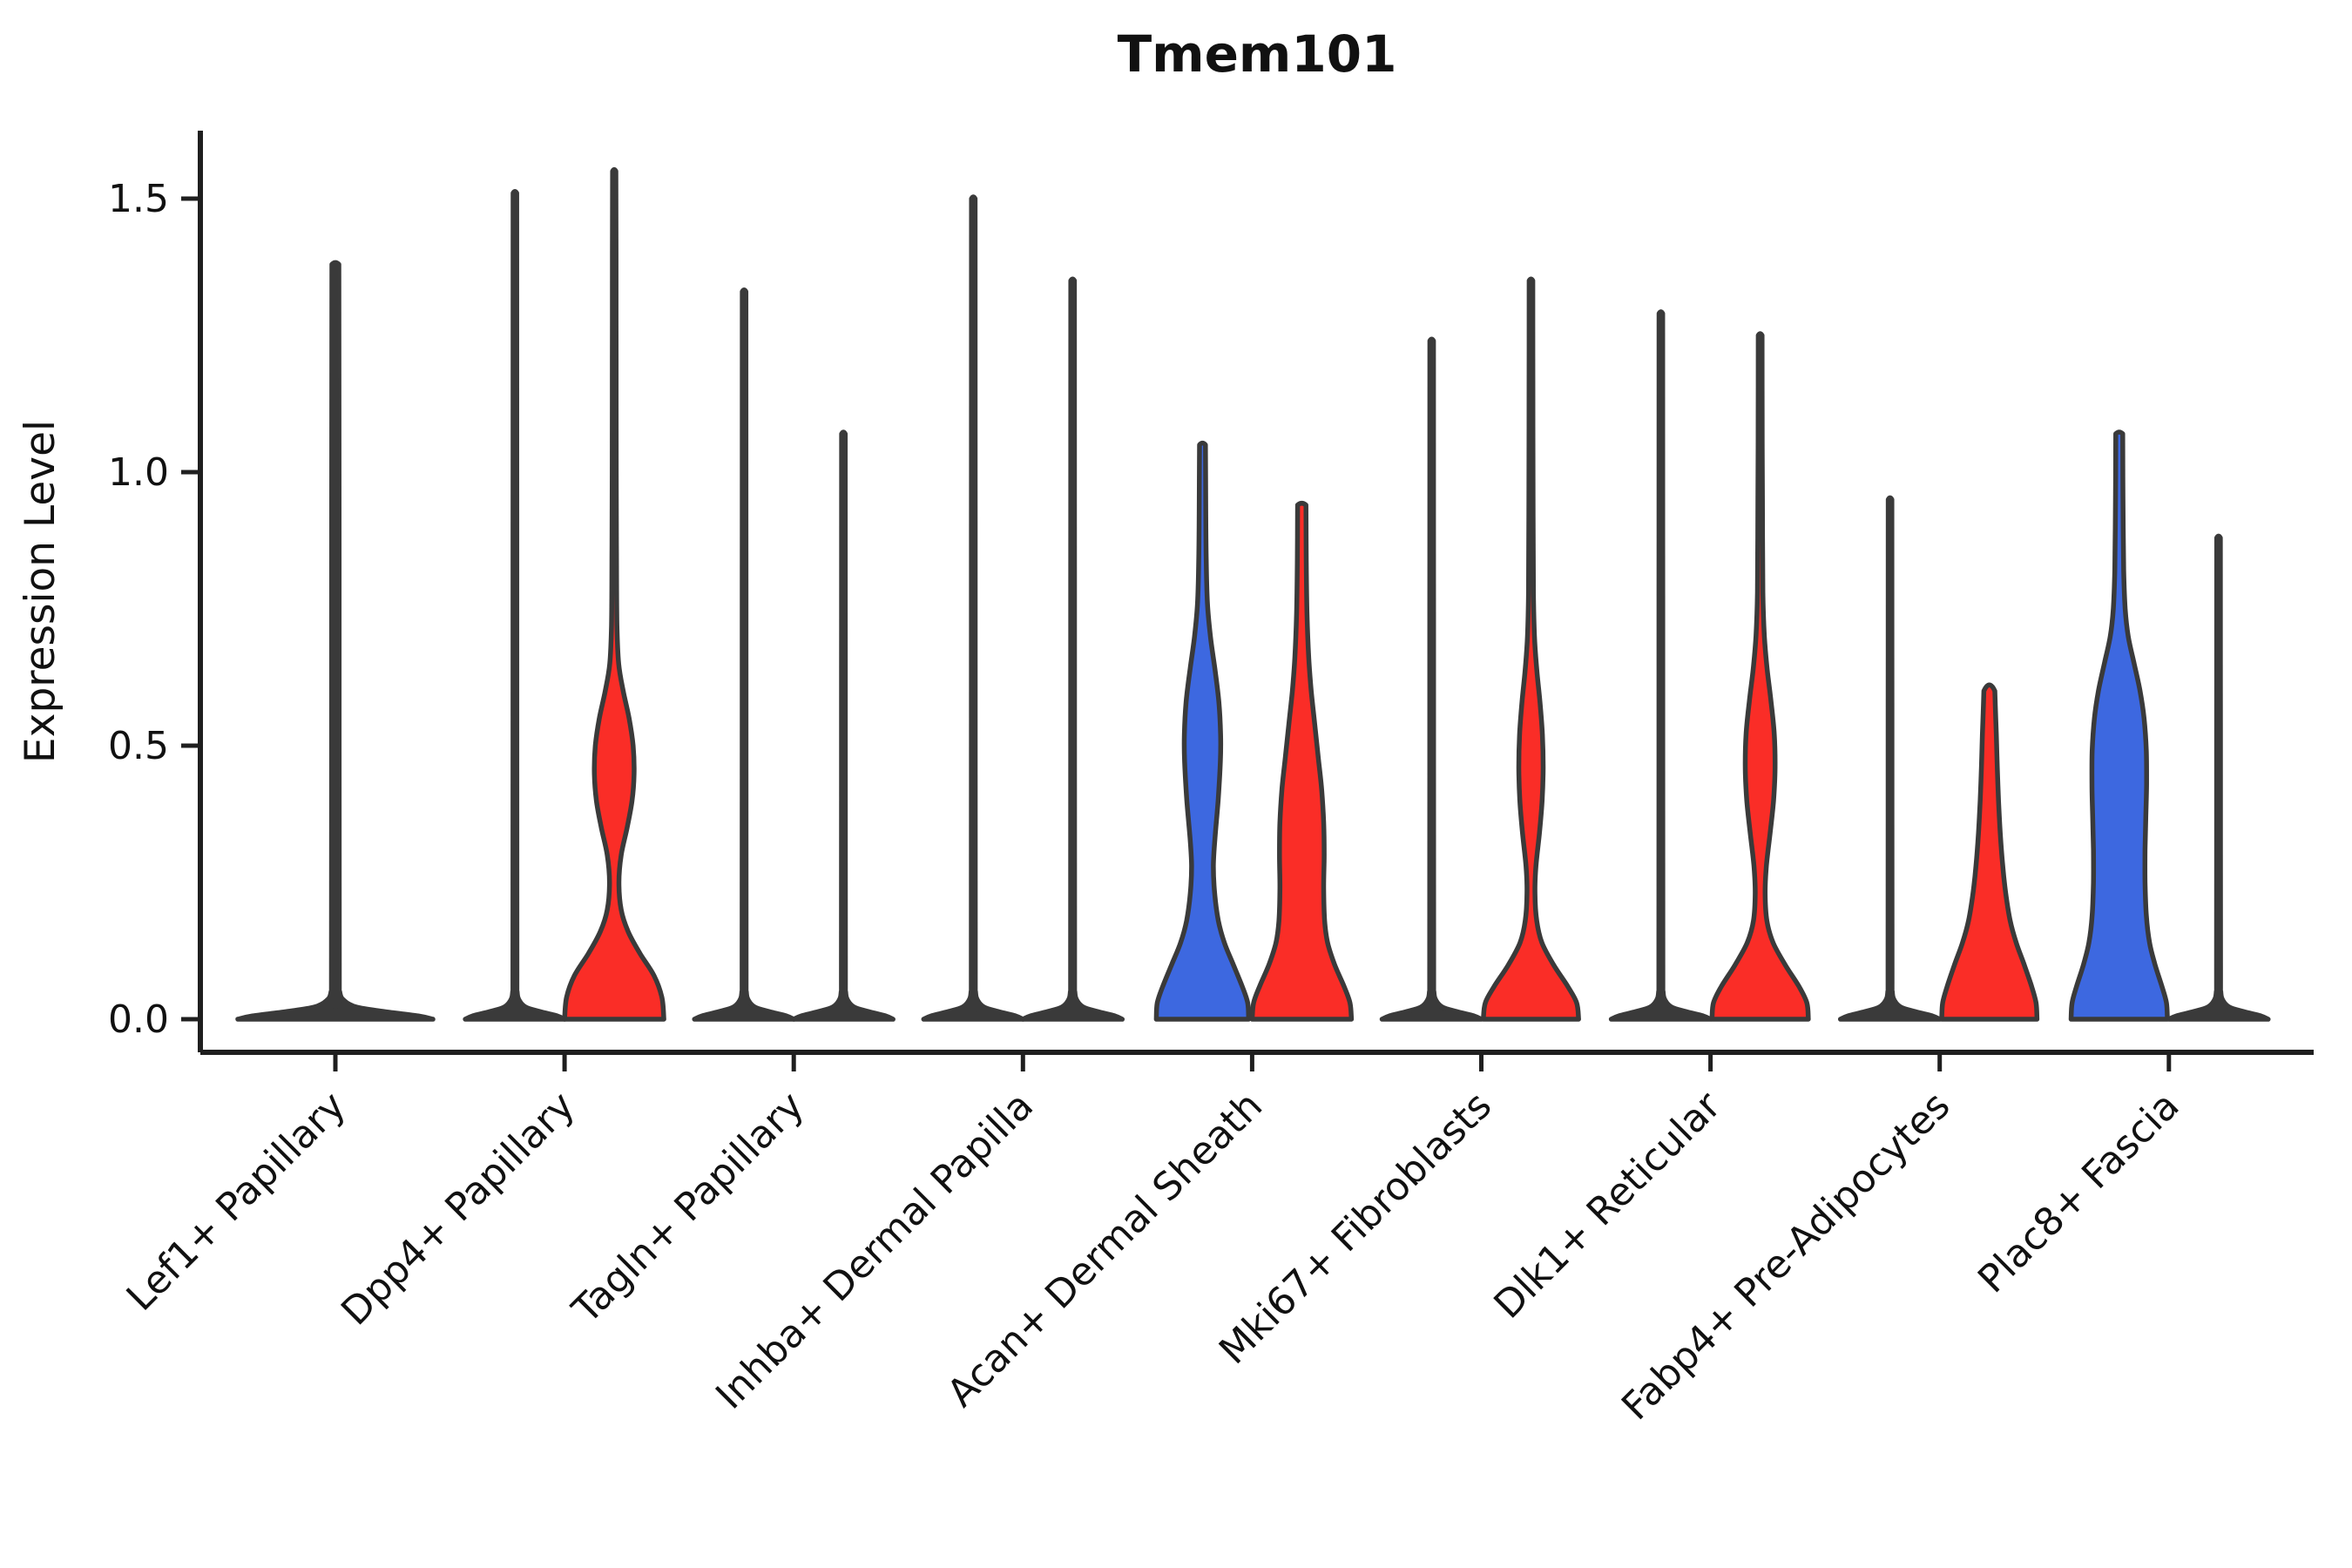 The width and height of the screenshot is (2352, 1568). What do you see at coordinates (1607, 1205) in the screenshot?
I see `x-tick-label: Dlk1+ Reticular` at bounding box center [1607, 1205].